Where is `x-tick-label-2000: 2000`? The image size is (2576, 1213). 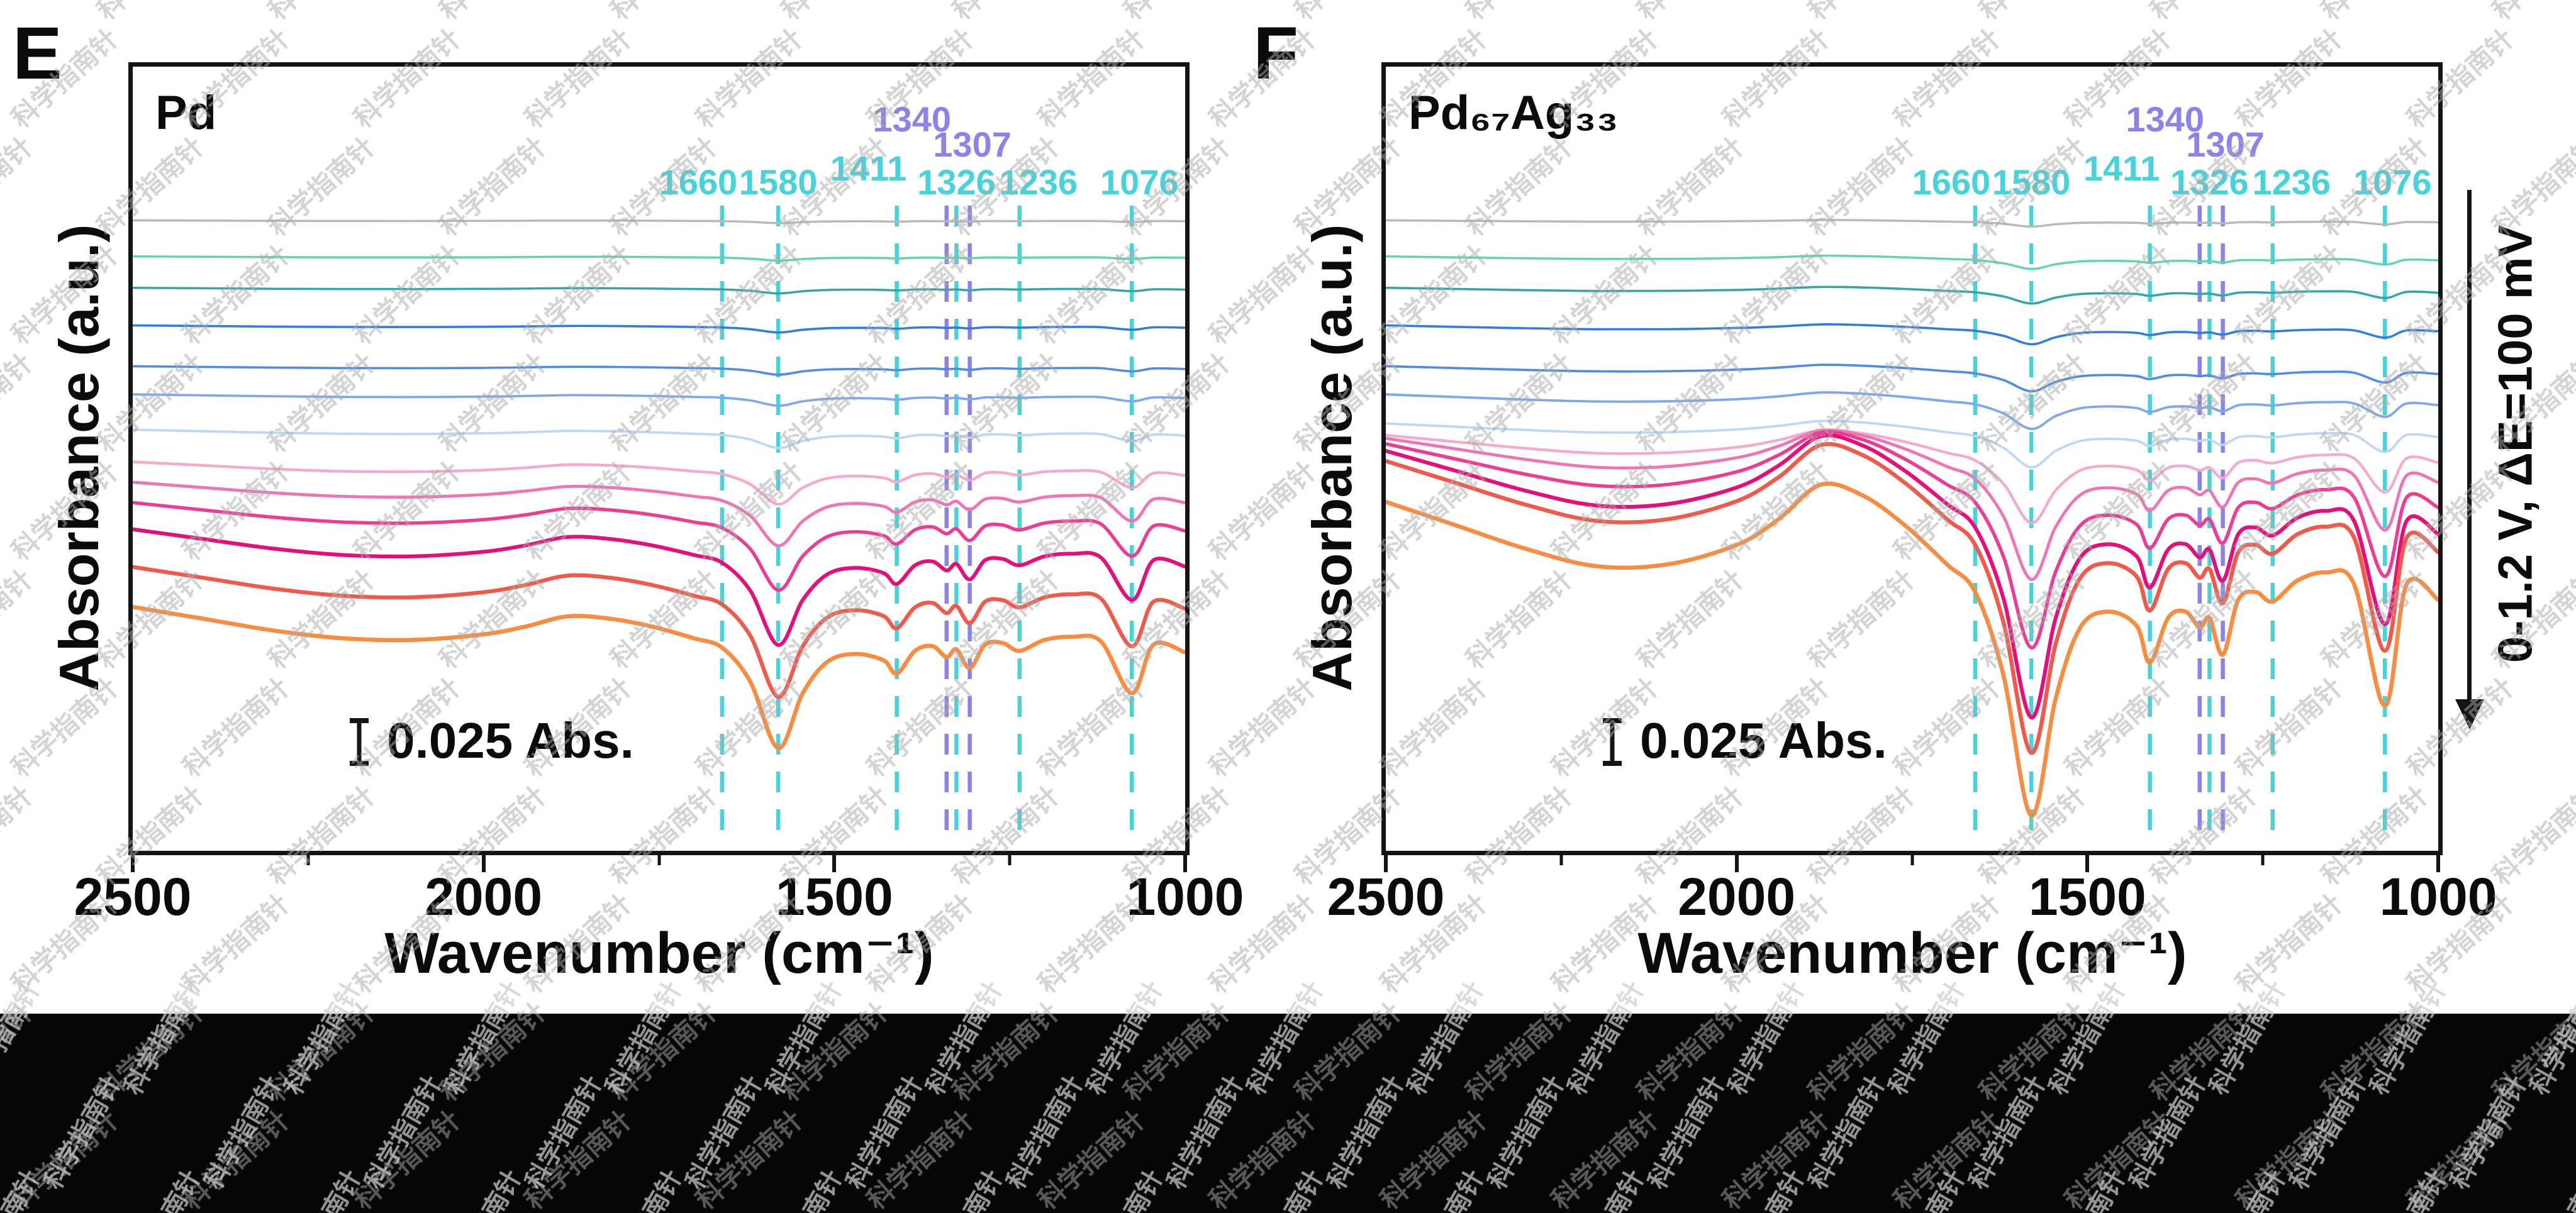 x-tick-label-2000: 2000 is located at coordinates (484, 896).